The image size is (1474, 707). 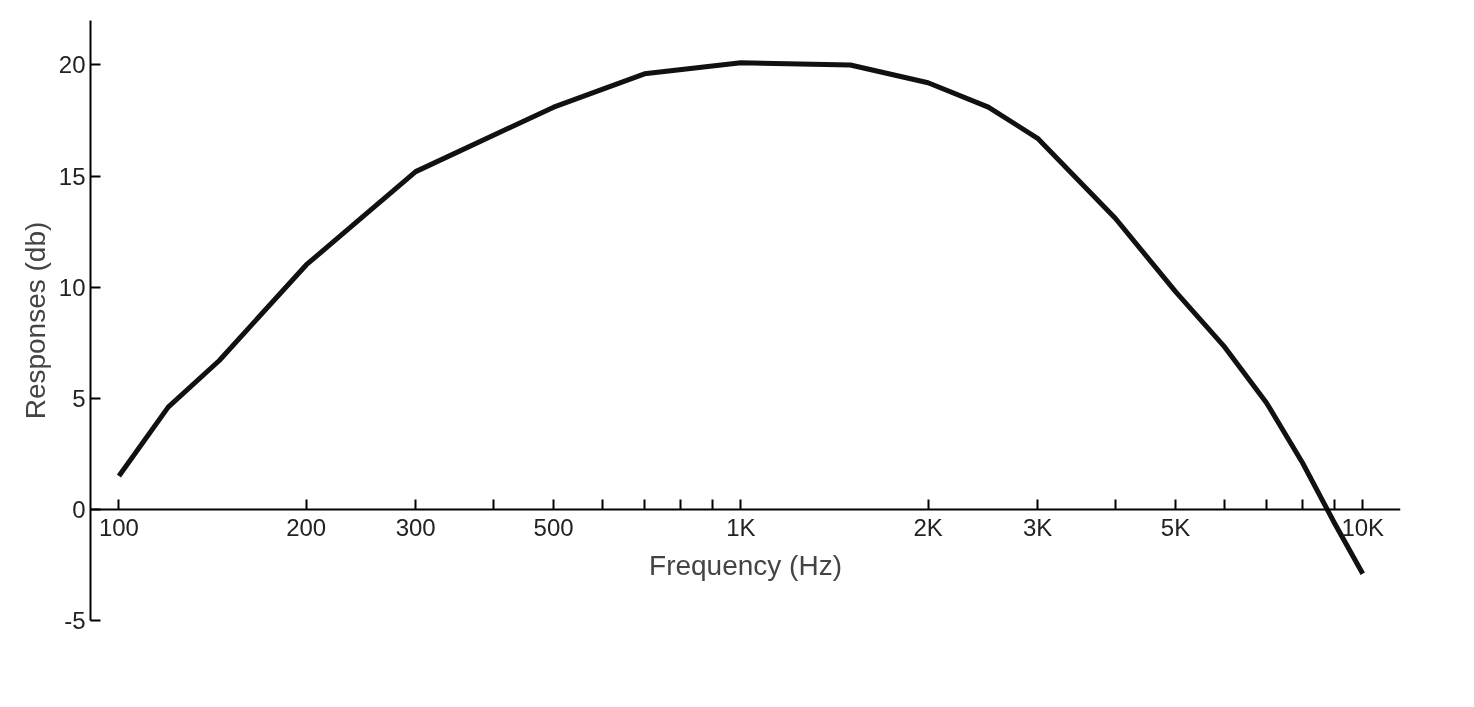 I want to click on x-tick-label: 3K, so click(x=1037, y=528).